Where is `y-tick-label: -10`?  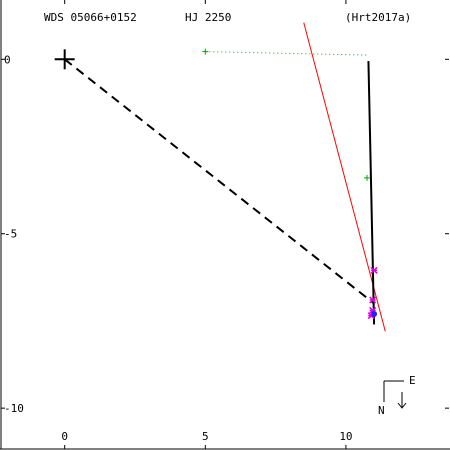
y-tick-label: -10 is located at coordinates (14, 408).